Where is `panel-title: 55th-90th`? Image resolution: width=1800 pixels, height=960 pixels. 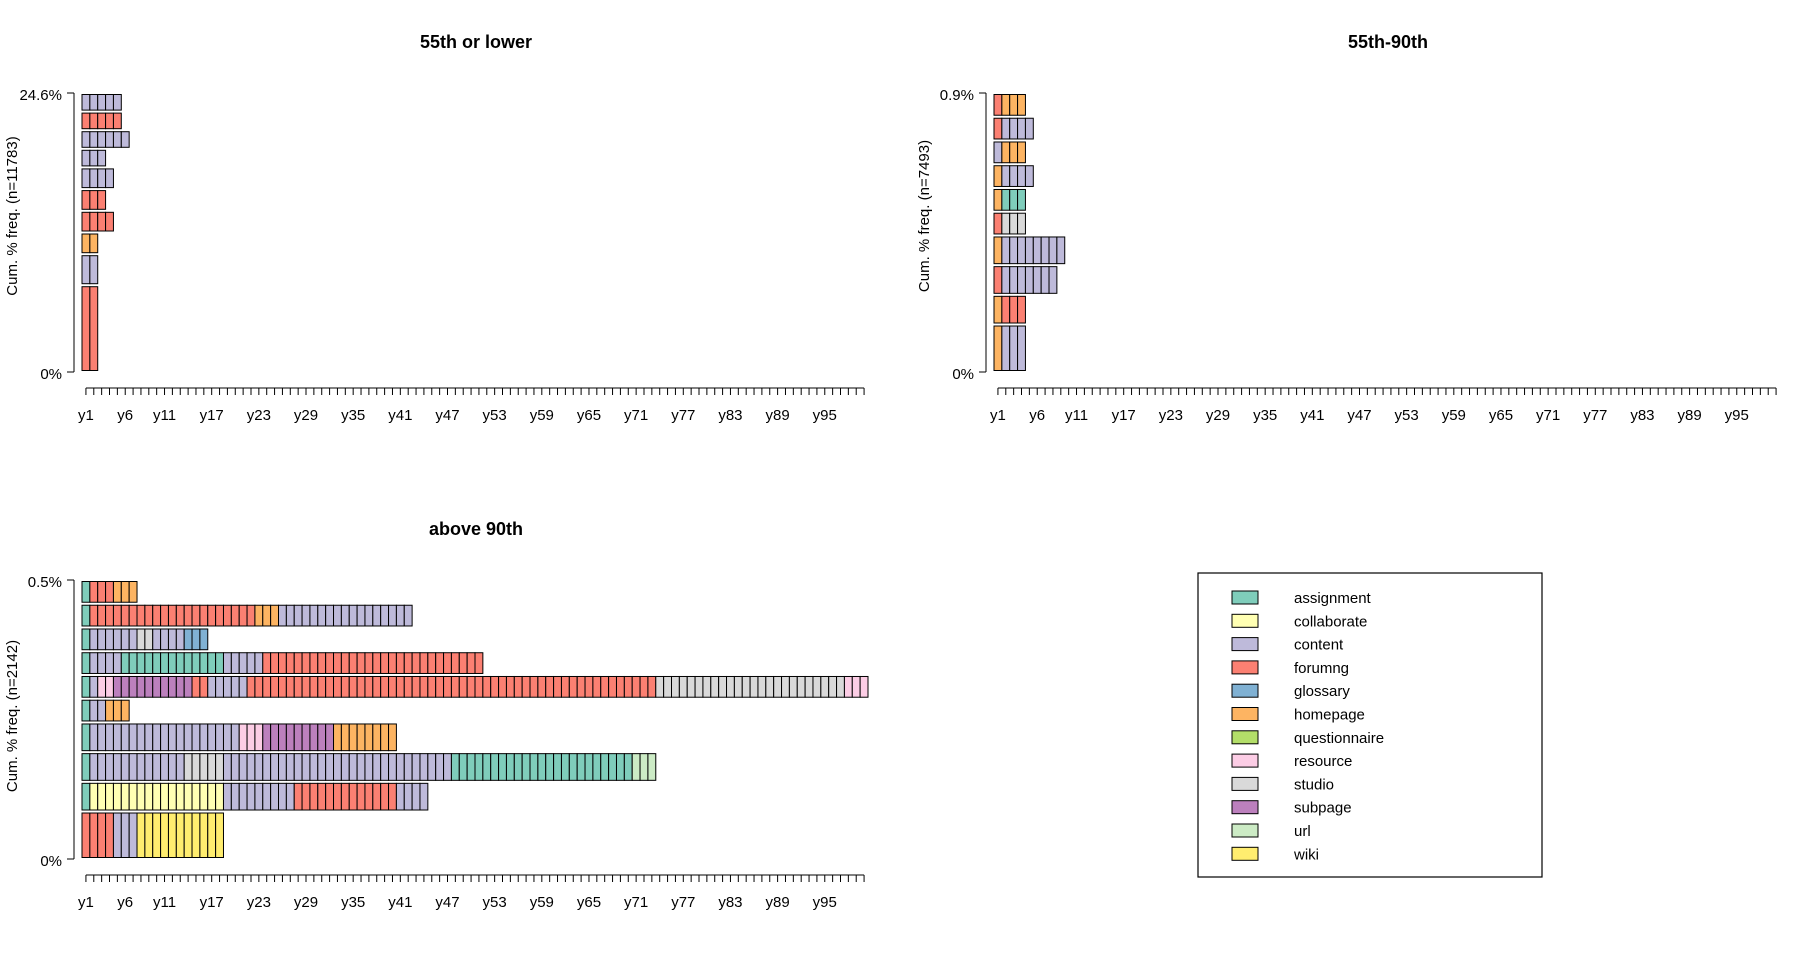
panel-title: 55th-90th is located at coordinates (1388, 42).